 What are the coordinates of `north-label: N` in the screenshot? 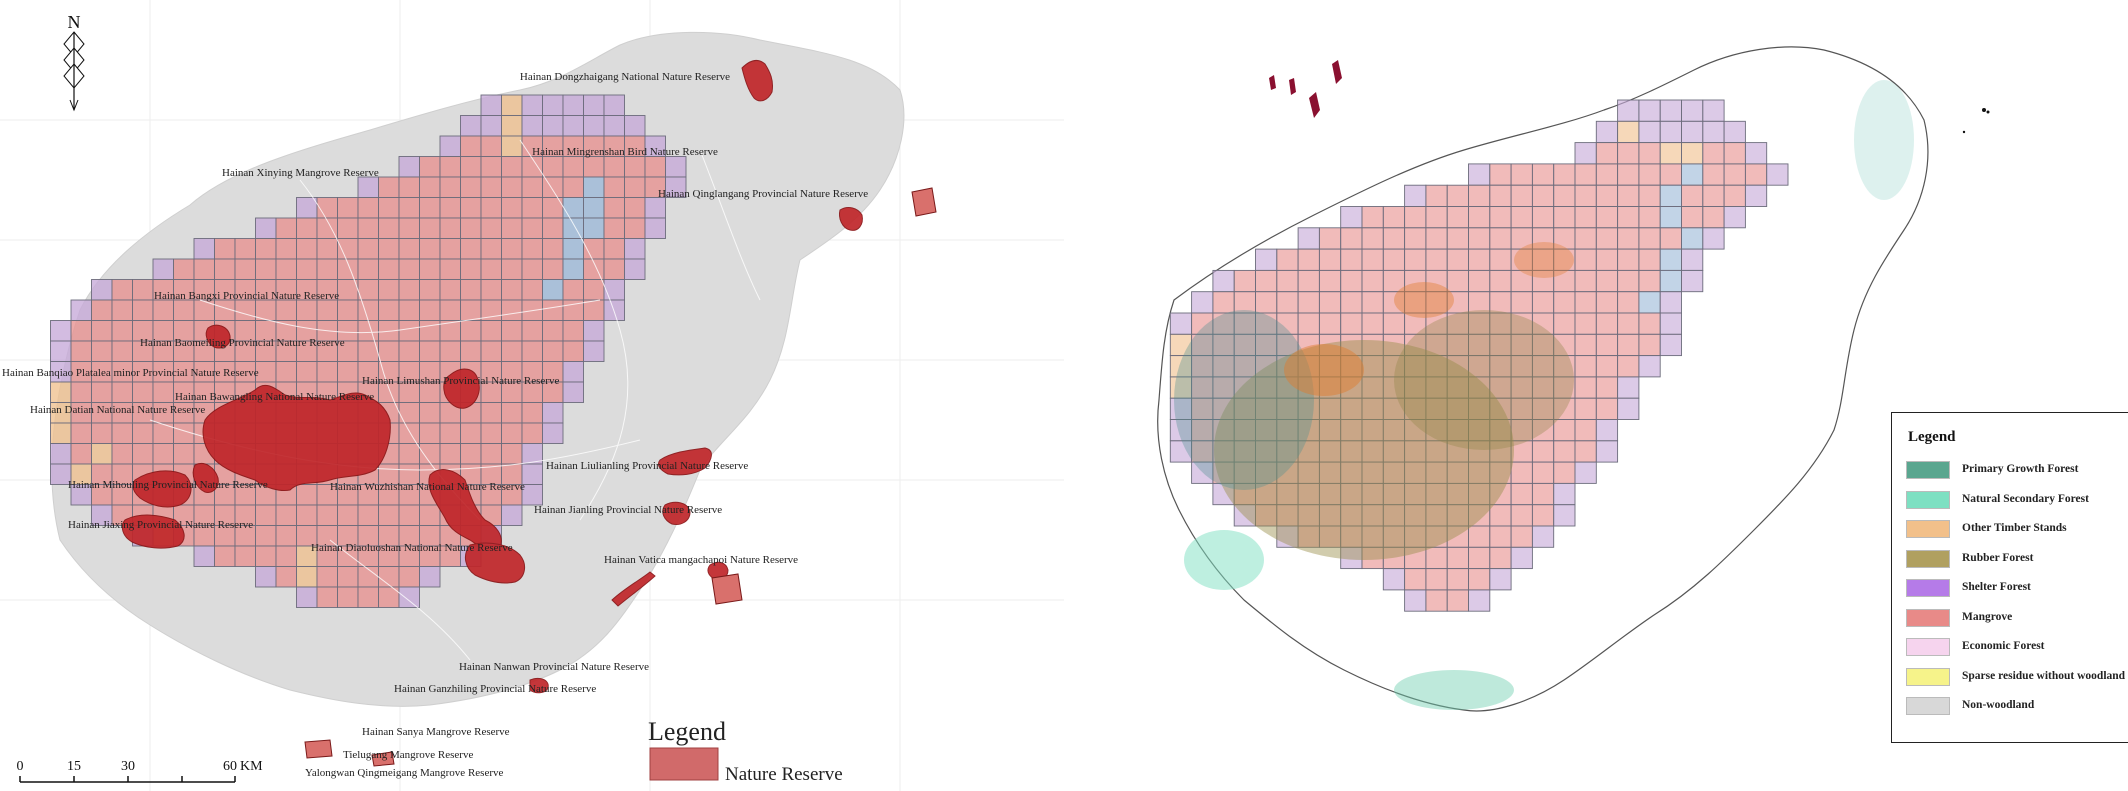 It's located at (74, 22).